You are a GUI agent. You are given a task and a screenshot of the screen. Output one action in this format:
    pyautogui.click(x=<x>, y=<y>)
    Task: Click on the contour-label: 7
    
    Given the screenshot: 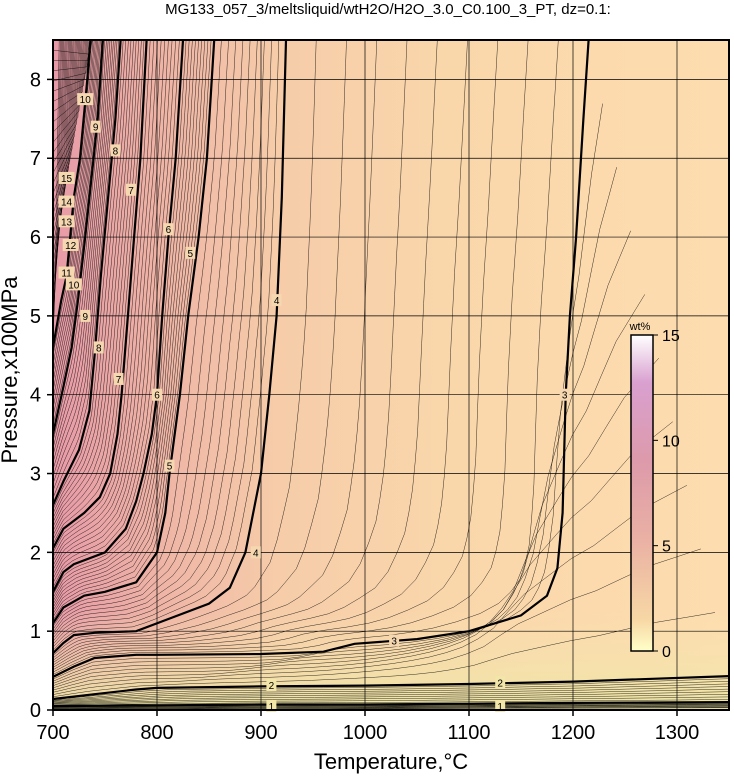 What is the action you would take?
    pyautogui.click(x=118, y=379)
    